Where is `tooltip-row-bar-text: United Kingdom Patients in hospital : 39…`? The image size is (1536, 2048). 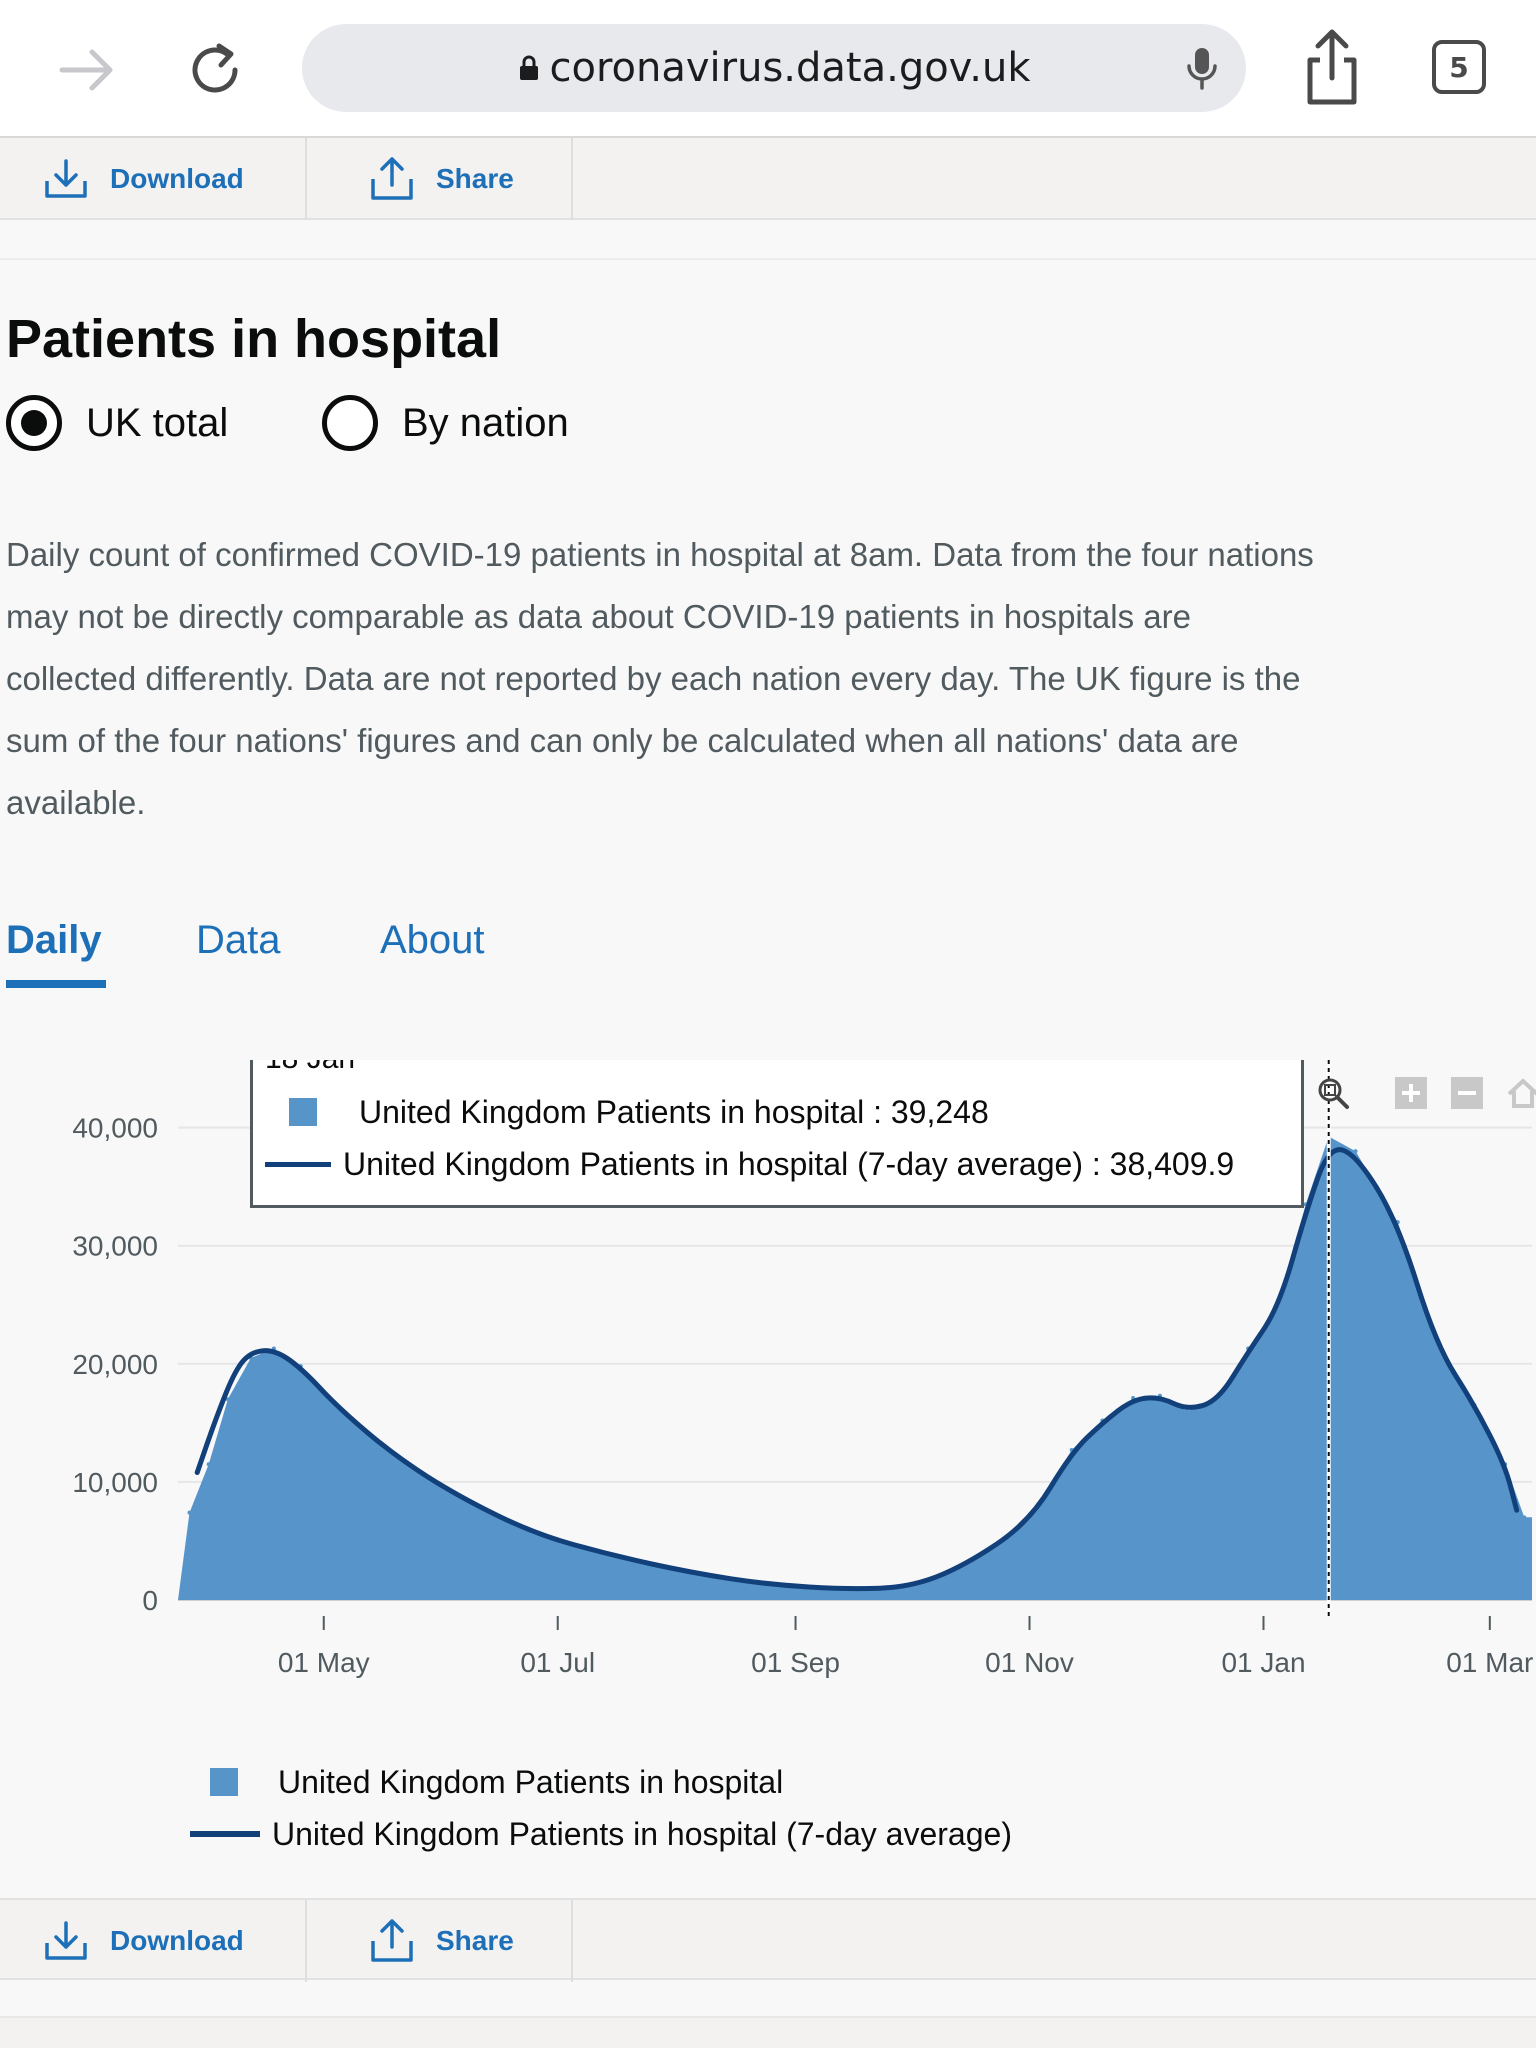 tooltip-row-bar-text: United Kingdom Patients in hospital : 39… is located at coordinates (674, 1111).